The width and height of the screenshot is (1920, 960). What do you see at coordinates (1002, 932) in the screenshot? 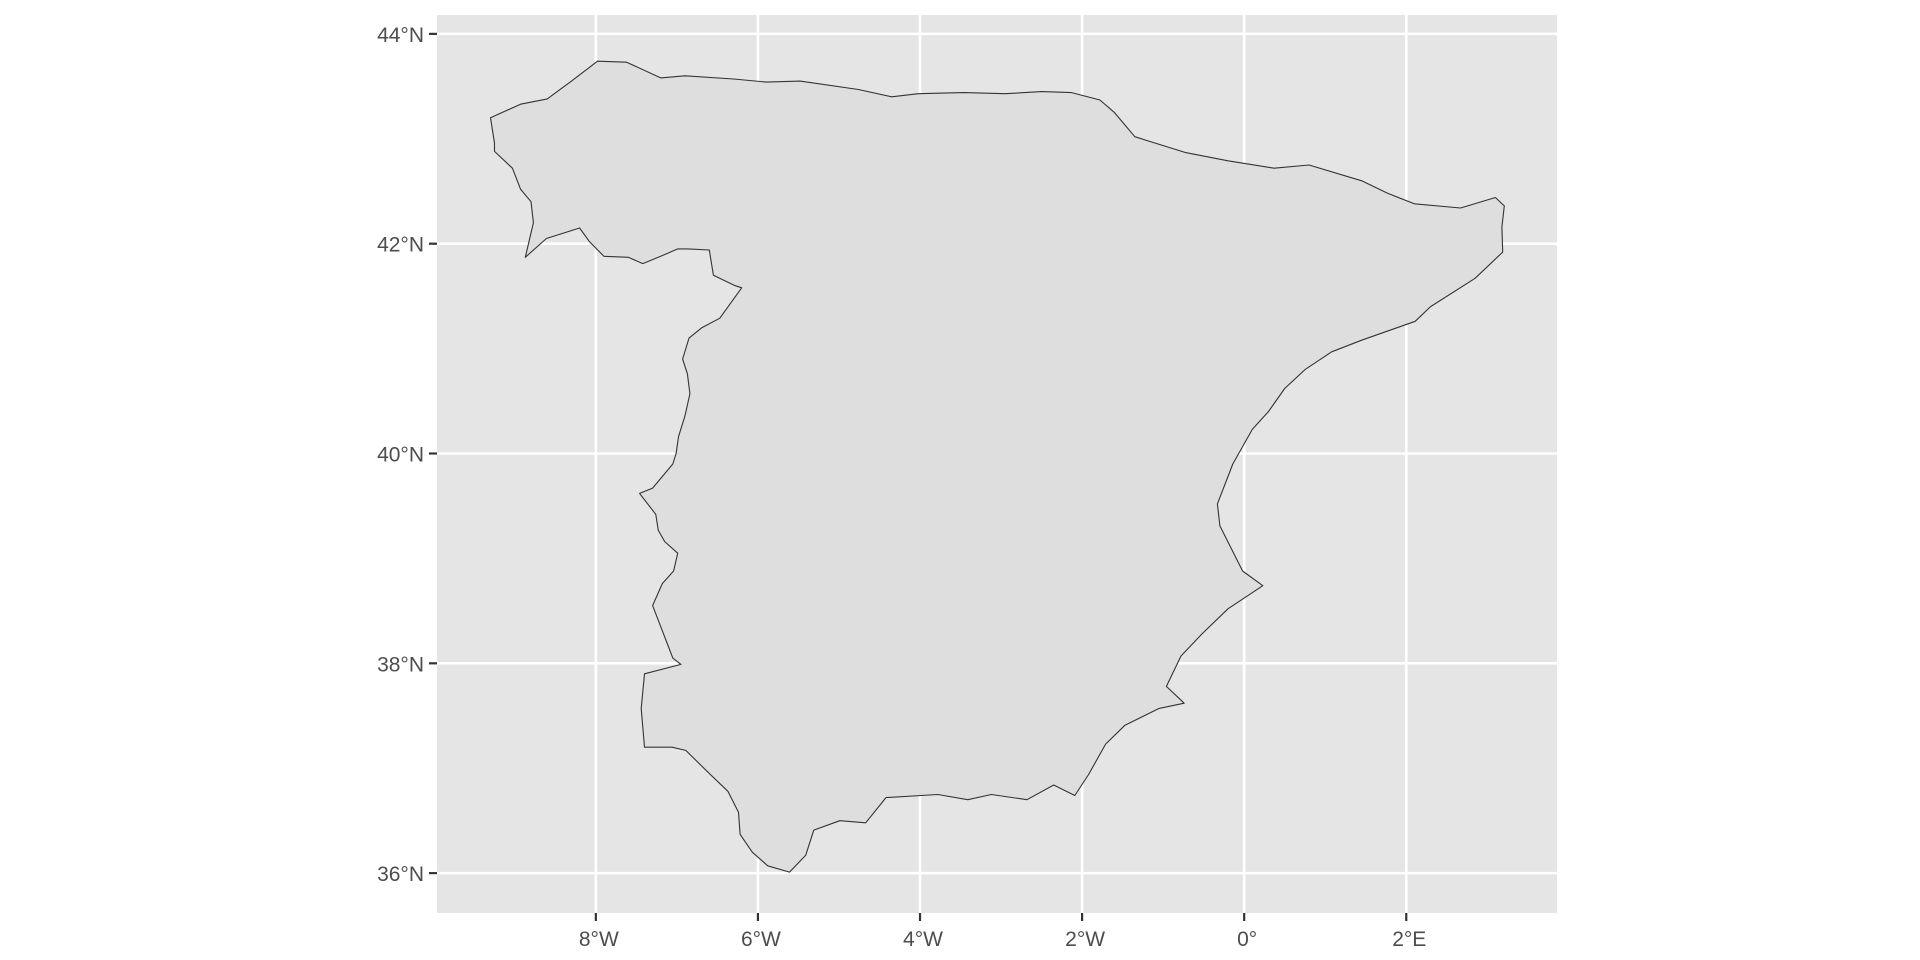
I see `x-axis: 8°W 6°W 4°W 2°W 0° 2°E` at bounding box center [1002, 932].